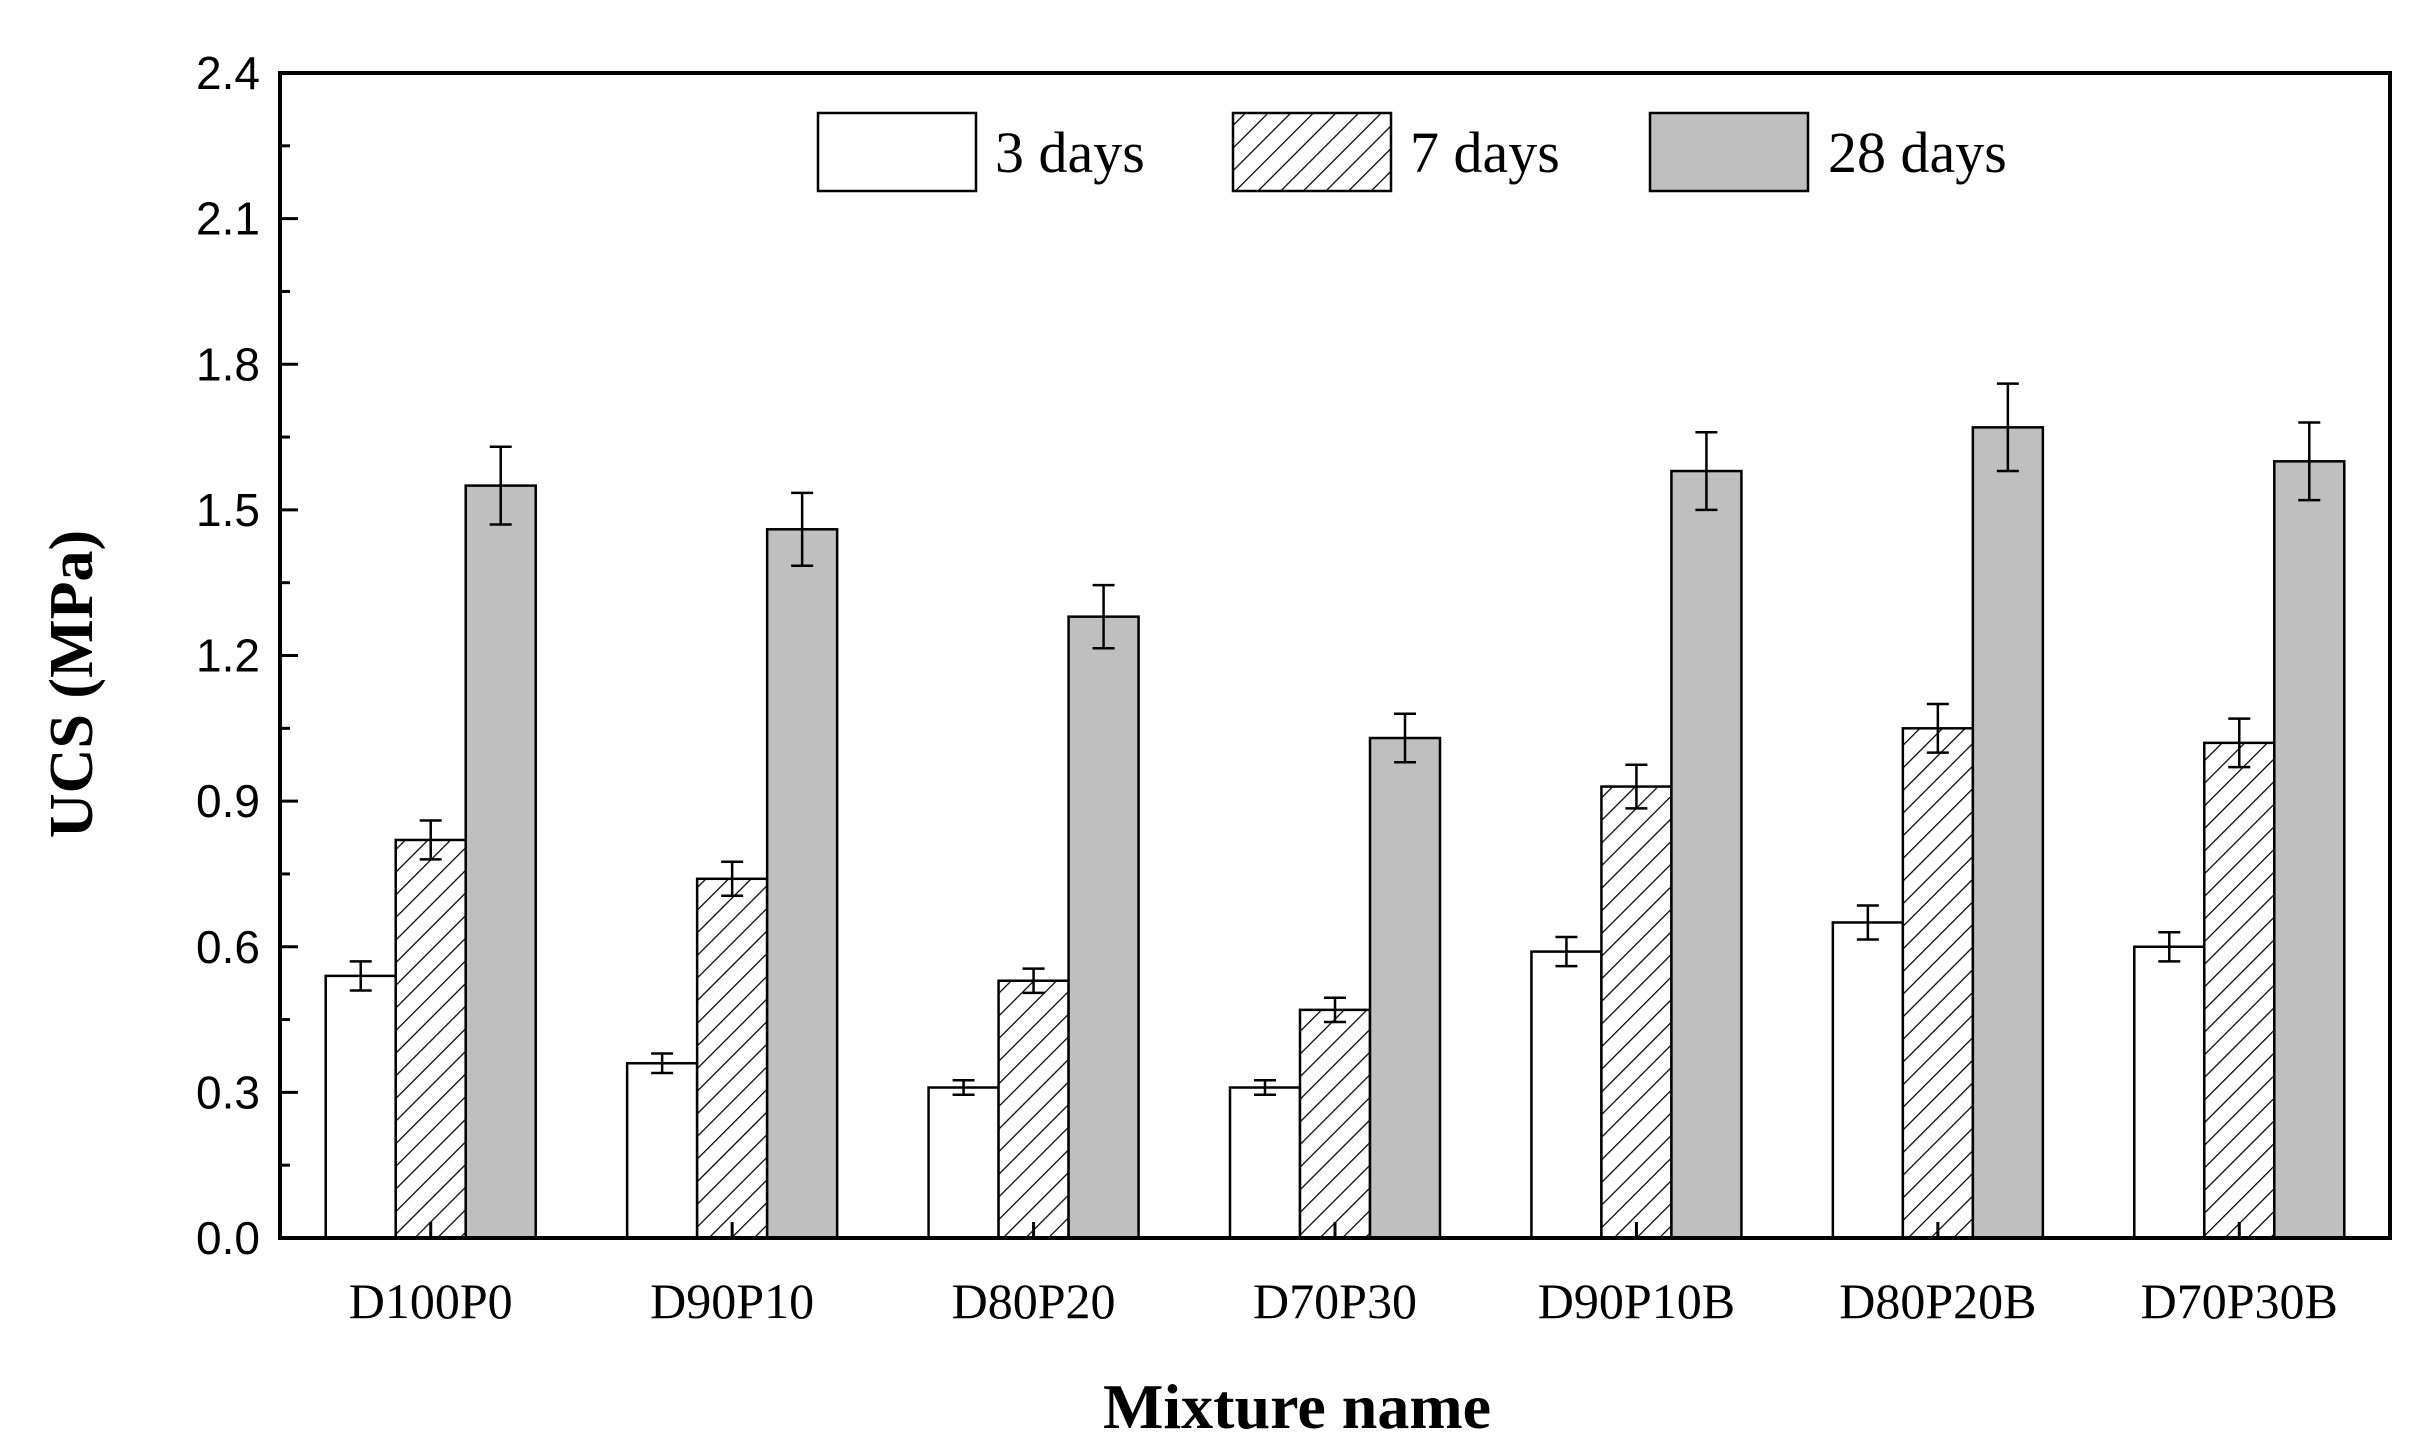 The image size is (2426, 1448). Describe the element at coordinates (1636, 1301) in the screenshot. I see `x-tick-label: D90P10B` at that location.